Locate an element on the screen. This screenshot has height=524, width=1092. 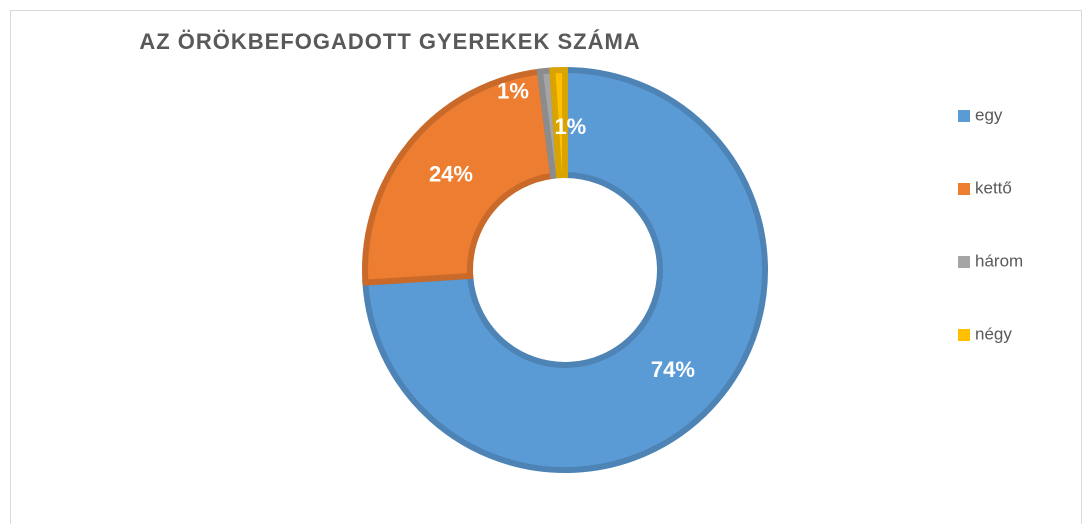
legend-label: négy is located at coordinates (993, 333).